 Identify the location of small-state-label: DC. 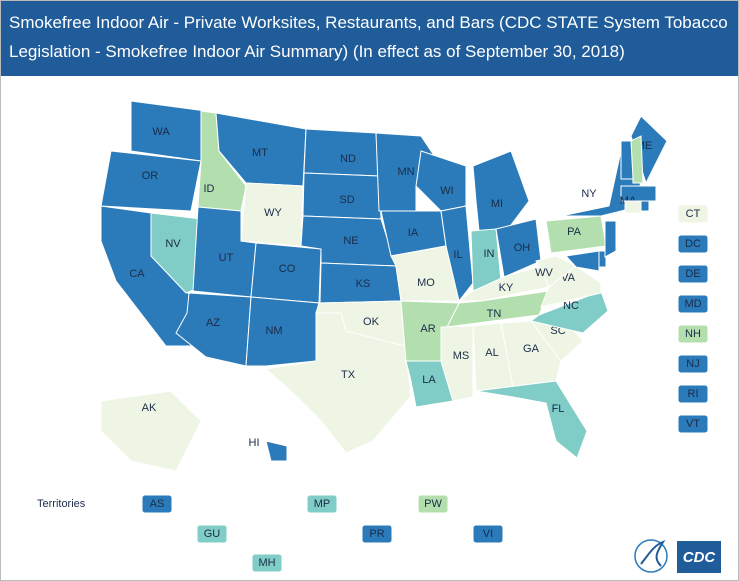
(693, 244).